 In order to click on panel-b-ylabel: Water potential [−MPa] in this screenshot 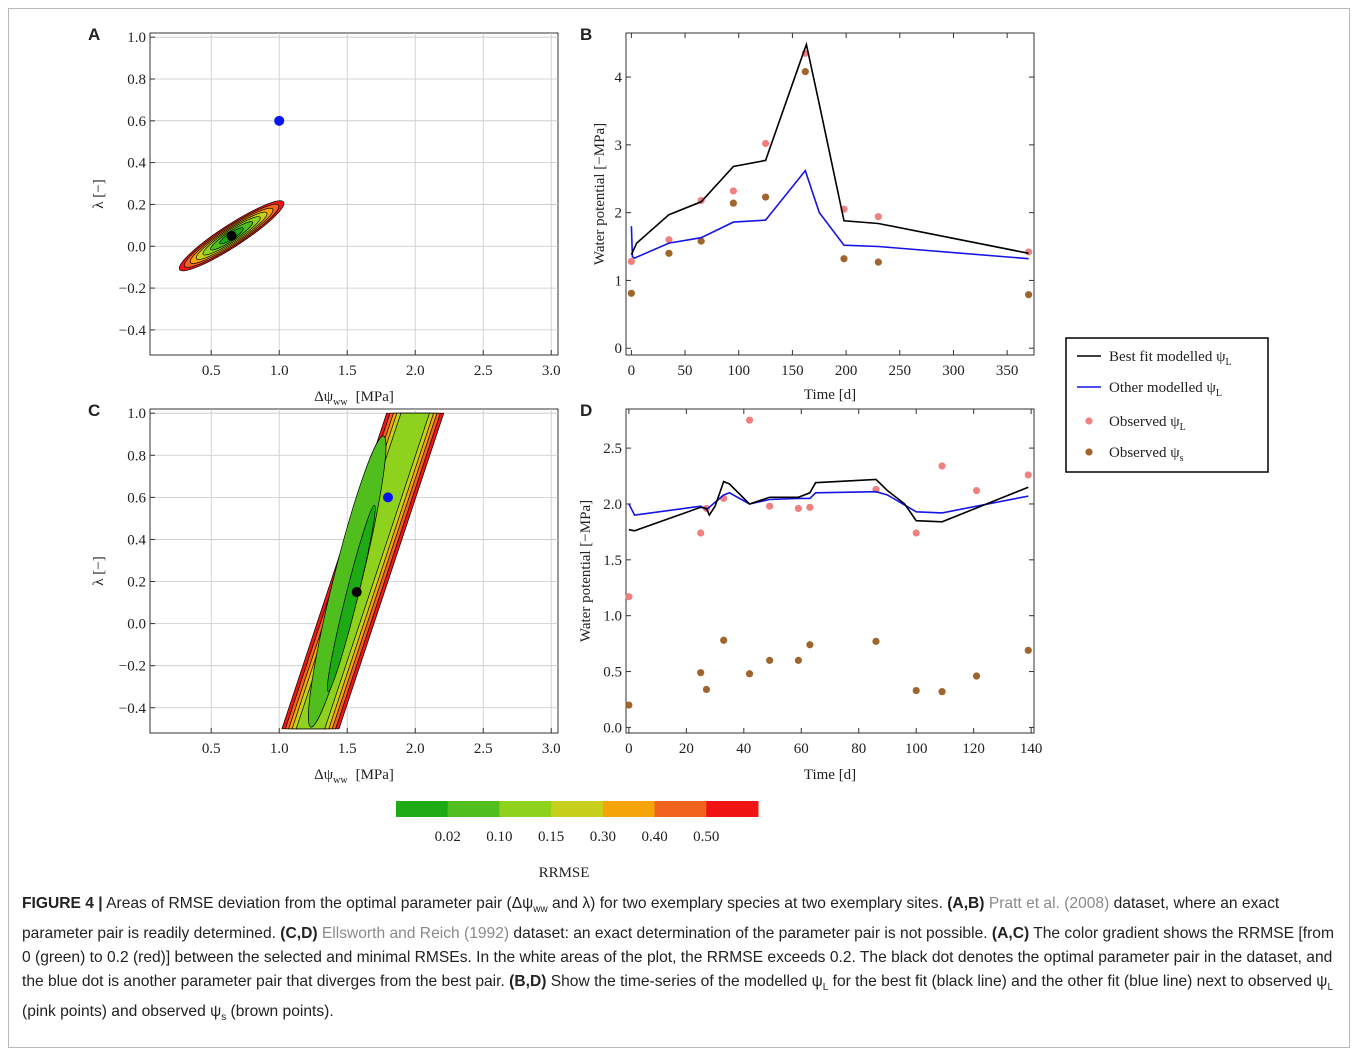, I will do `click(600, 194)`.